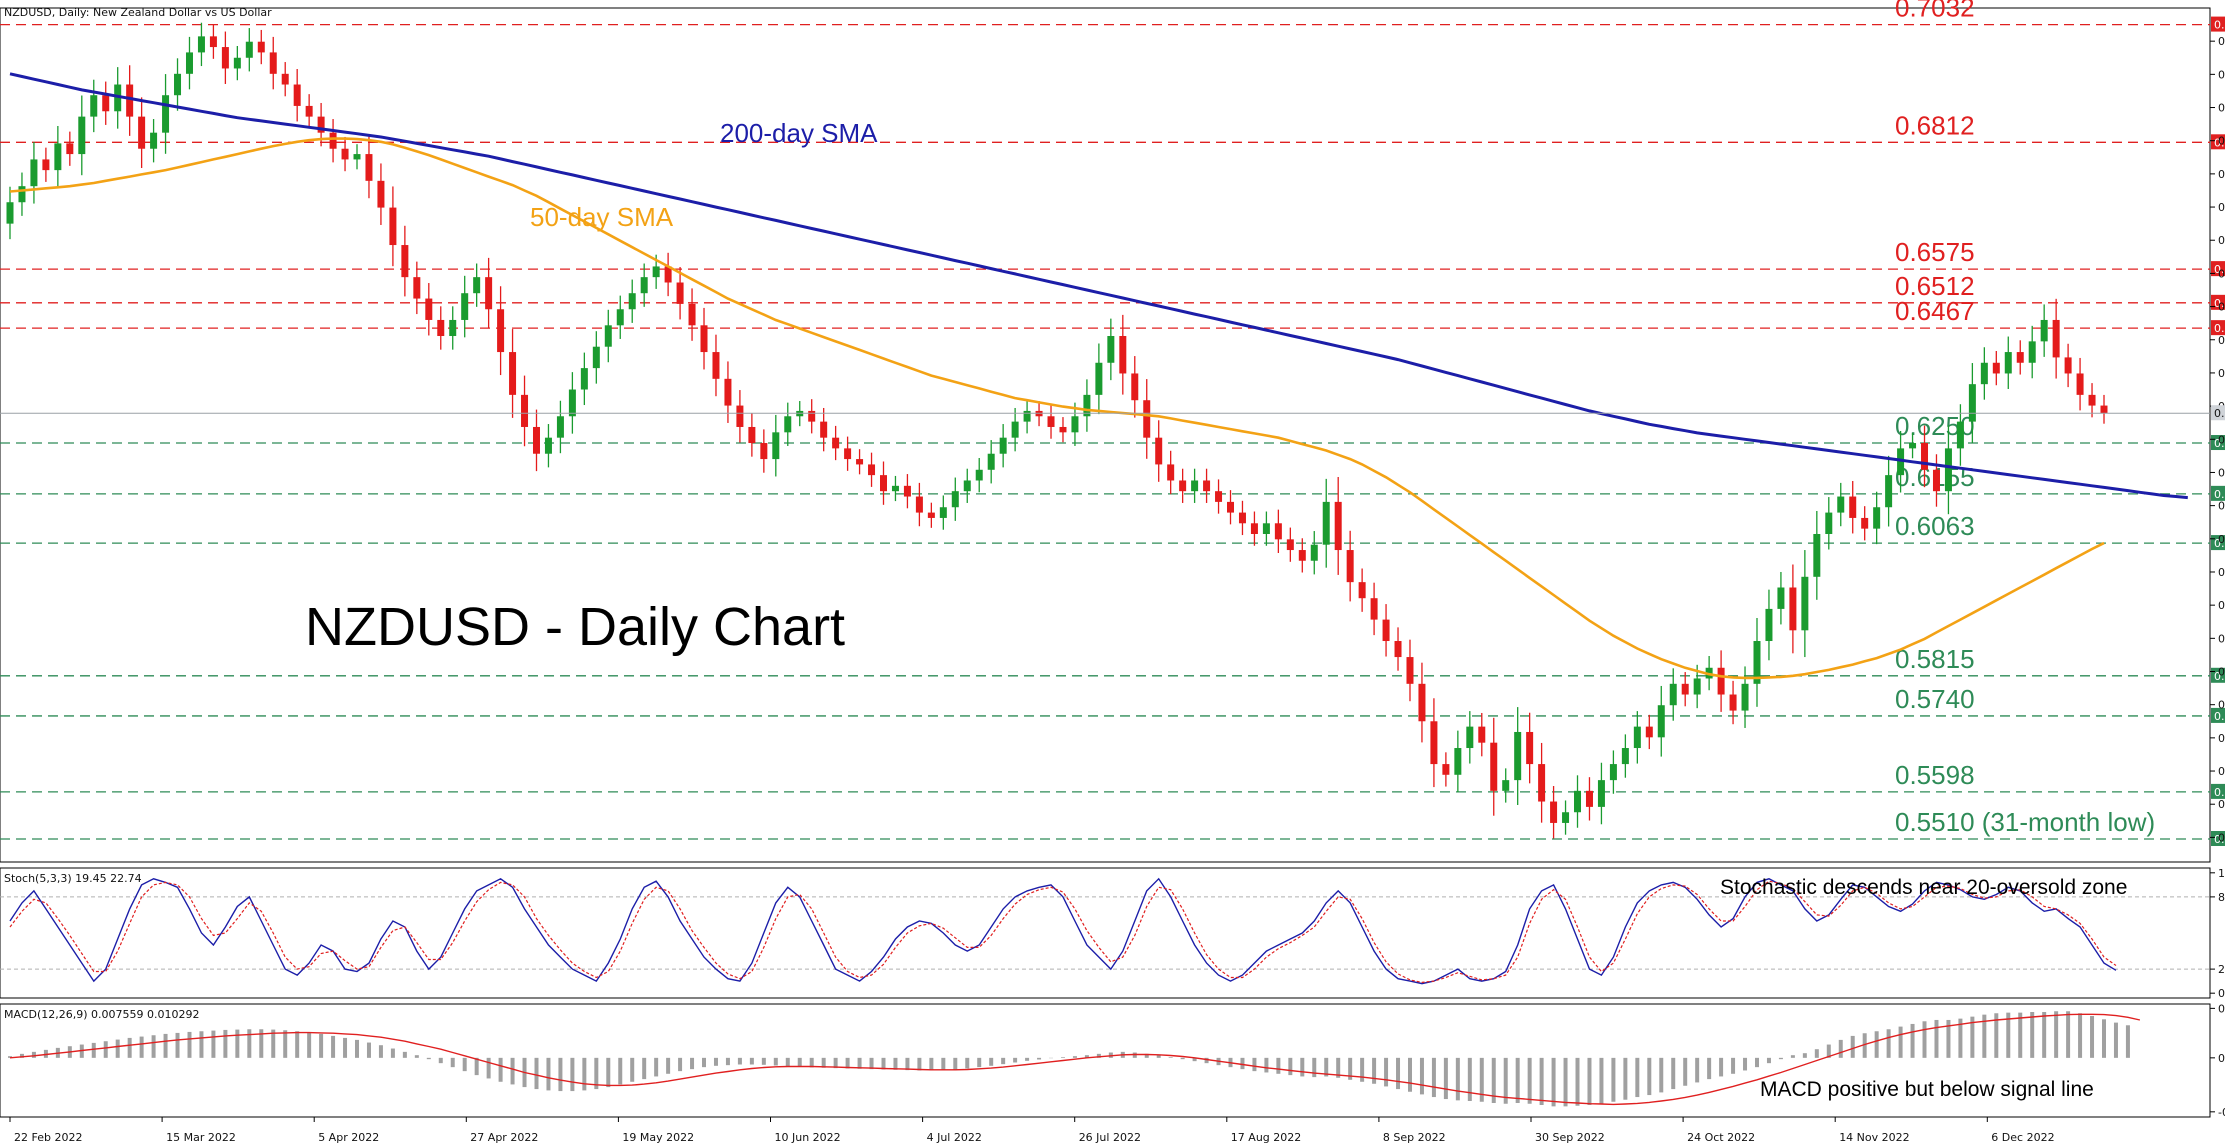 This screenshot has width=2225, height=1147. Describe the element at coordinates (1414, 1137) in the screenshot. I see `date-tick-label: 8 Sep 2022` at that location.